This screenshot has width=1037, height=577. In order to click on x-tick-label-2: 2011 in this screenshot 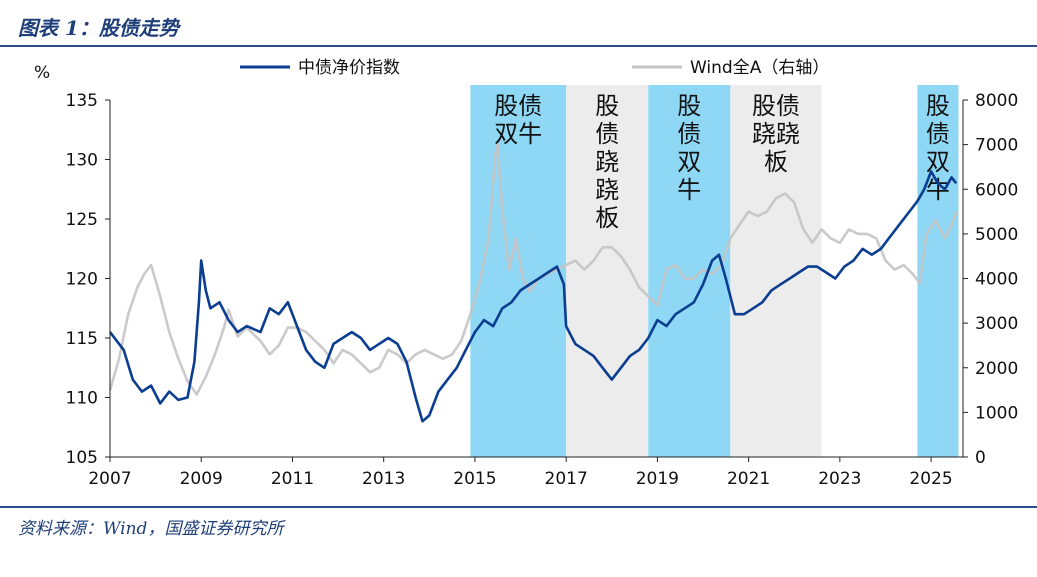, I will do `click(292, 479)`.